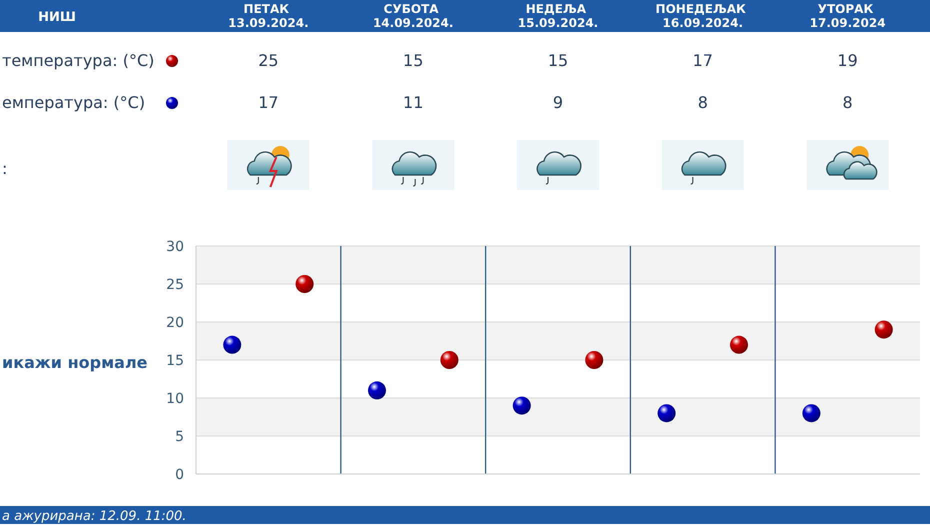  Describe the element at coordinates (558, 16) in the screenshot. I see `text: НЕДЕЉА 15.09.2024.` at that location.